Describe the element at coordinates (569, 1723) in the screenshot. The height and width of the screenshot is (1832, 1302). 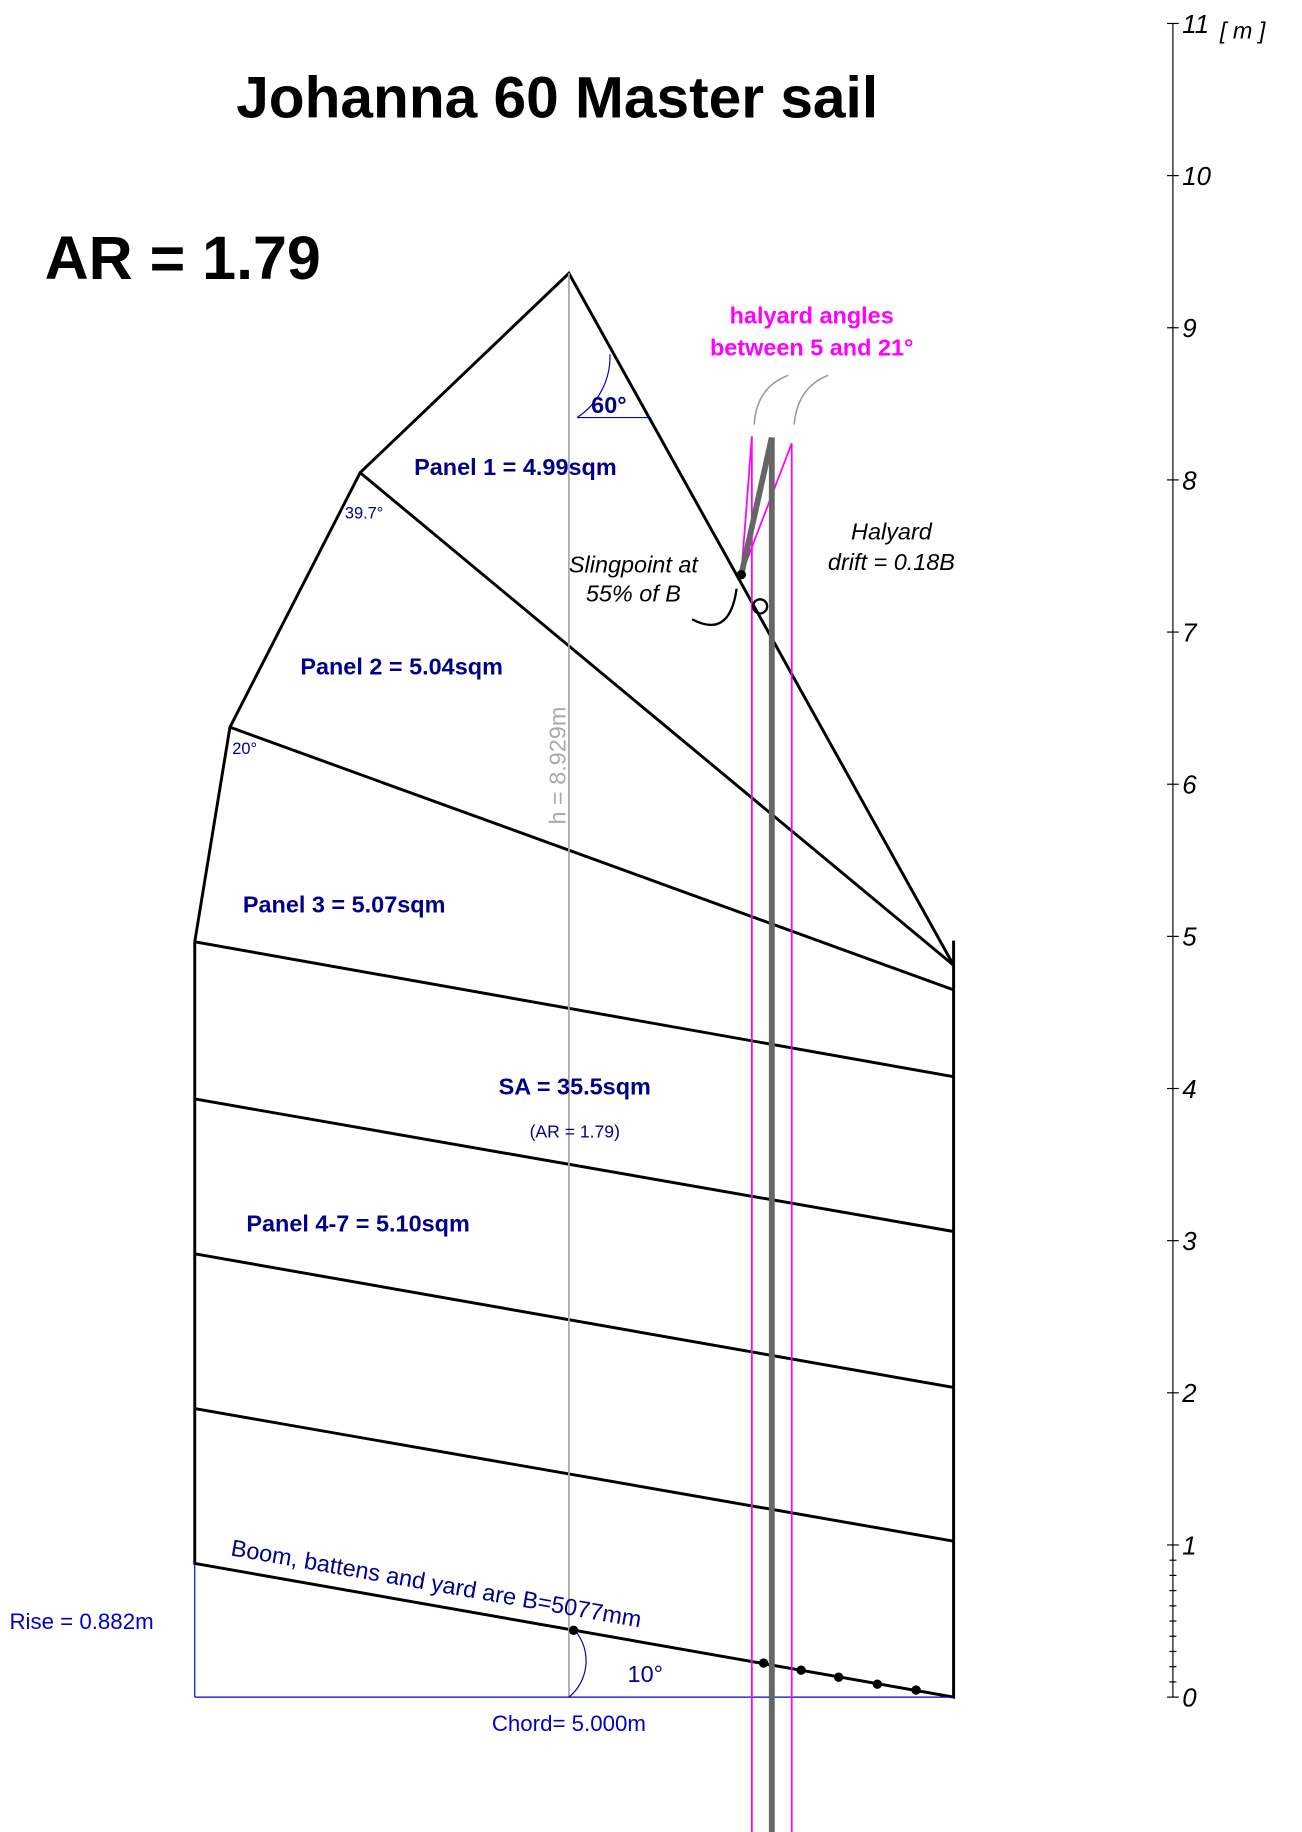
I see `chord-label: Chord= 5.000m` at that location.